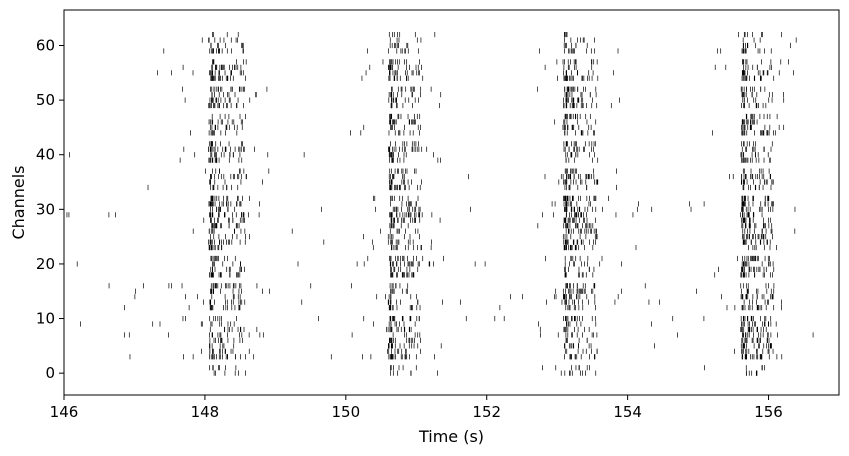  I want to click on x-axis-title: Time (s), so click(451, 436).